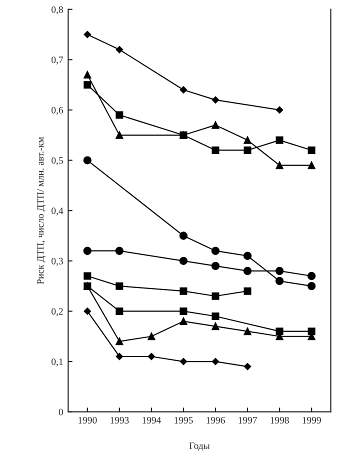 This screenshot has width=341, height=468. Describe the element at coordinates (183, 420) in the screenshot. I see `x-tick-label: 1995` at that location.